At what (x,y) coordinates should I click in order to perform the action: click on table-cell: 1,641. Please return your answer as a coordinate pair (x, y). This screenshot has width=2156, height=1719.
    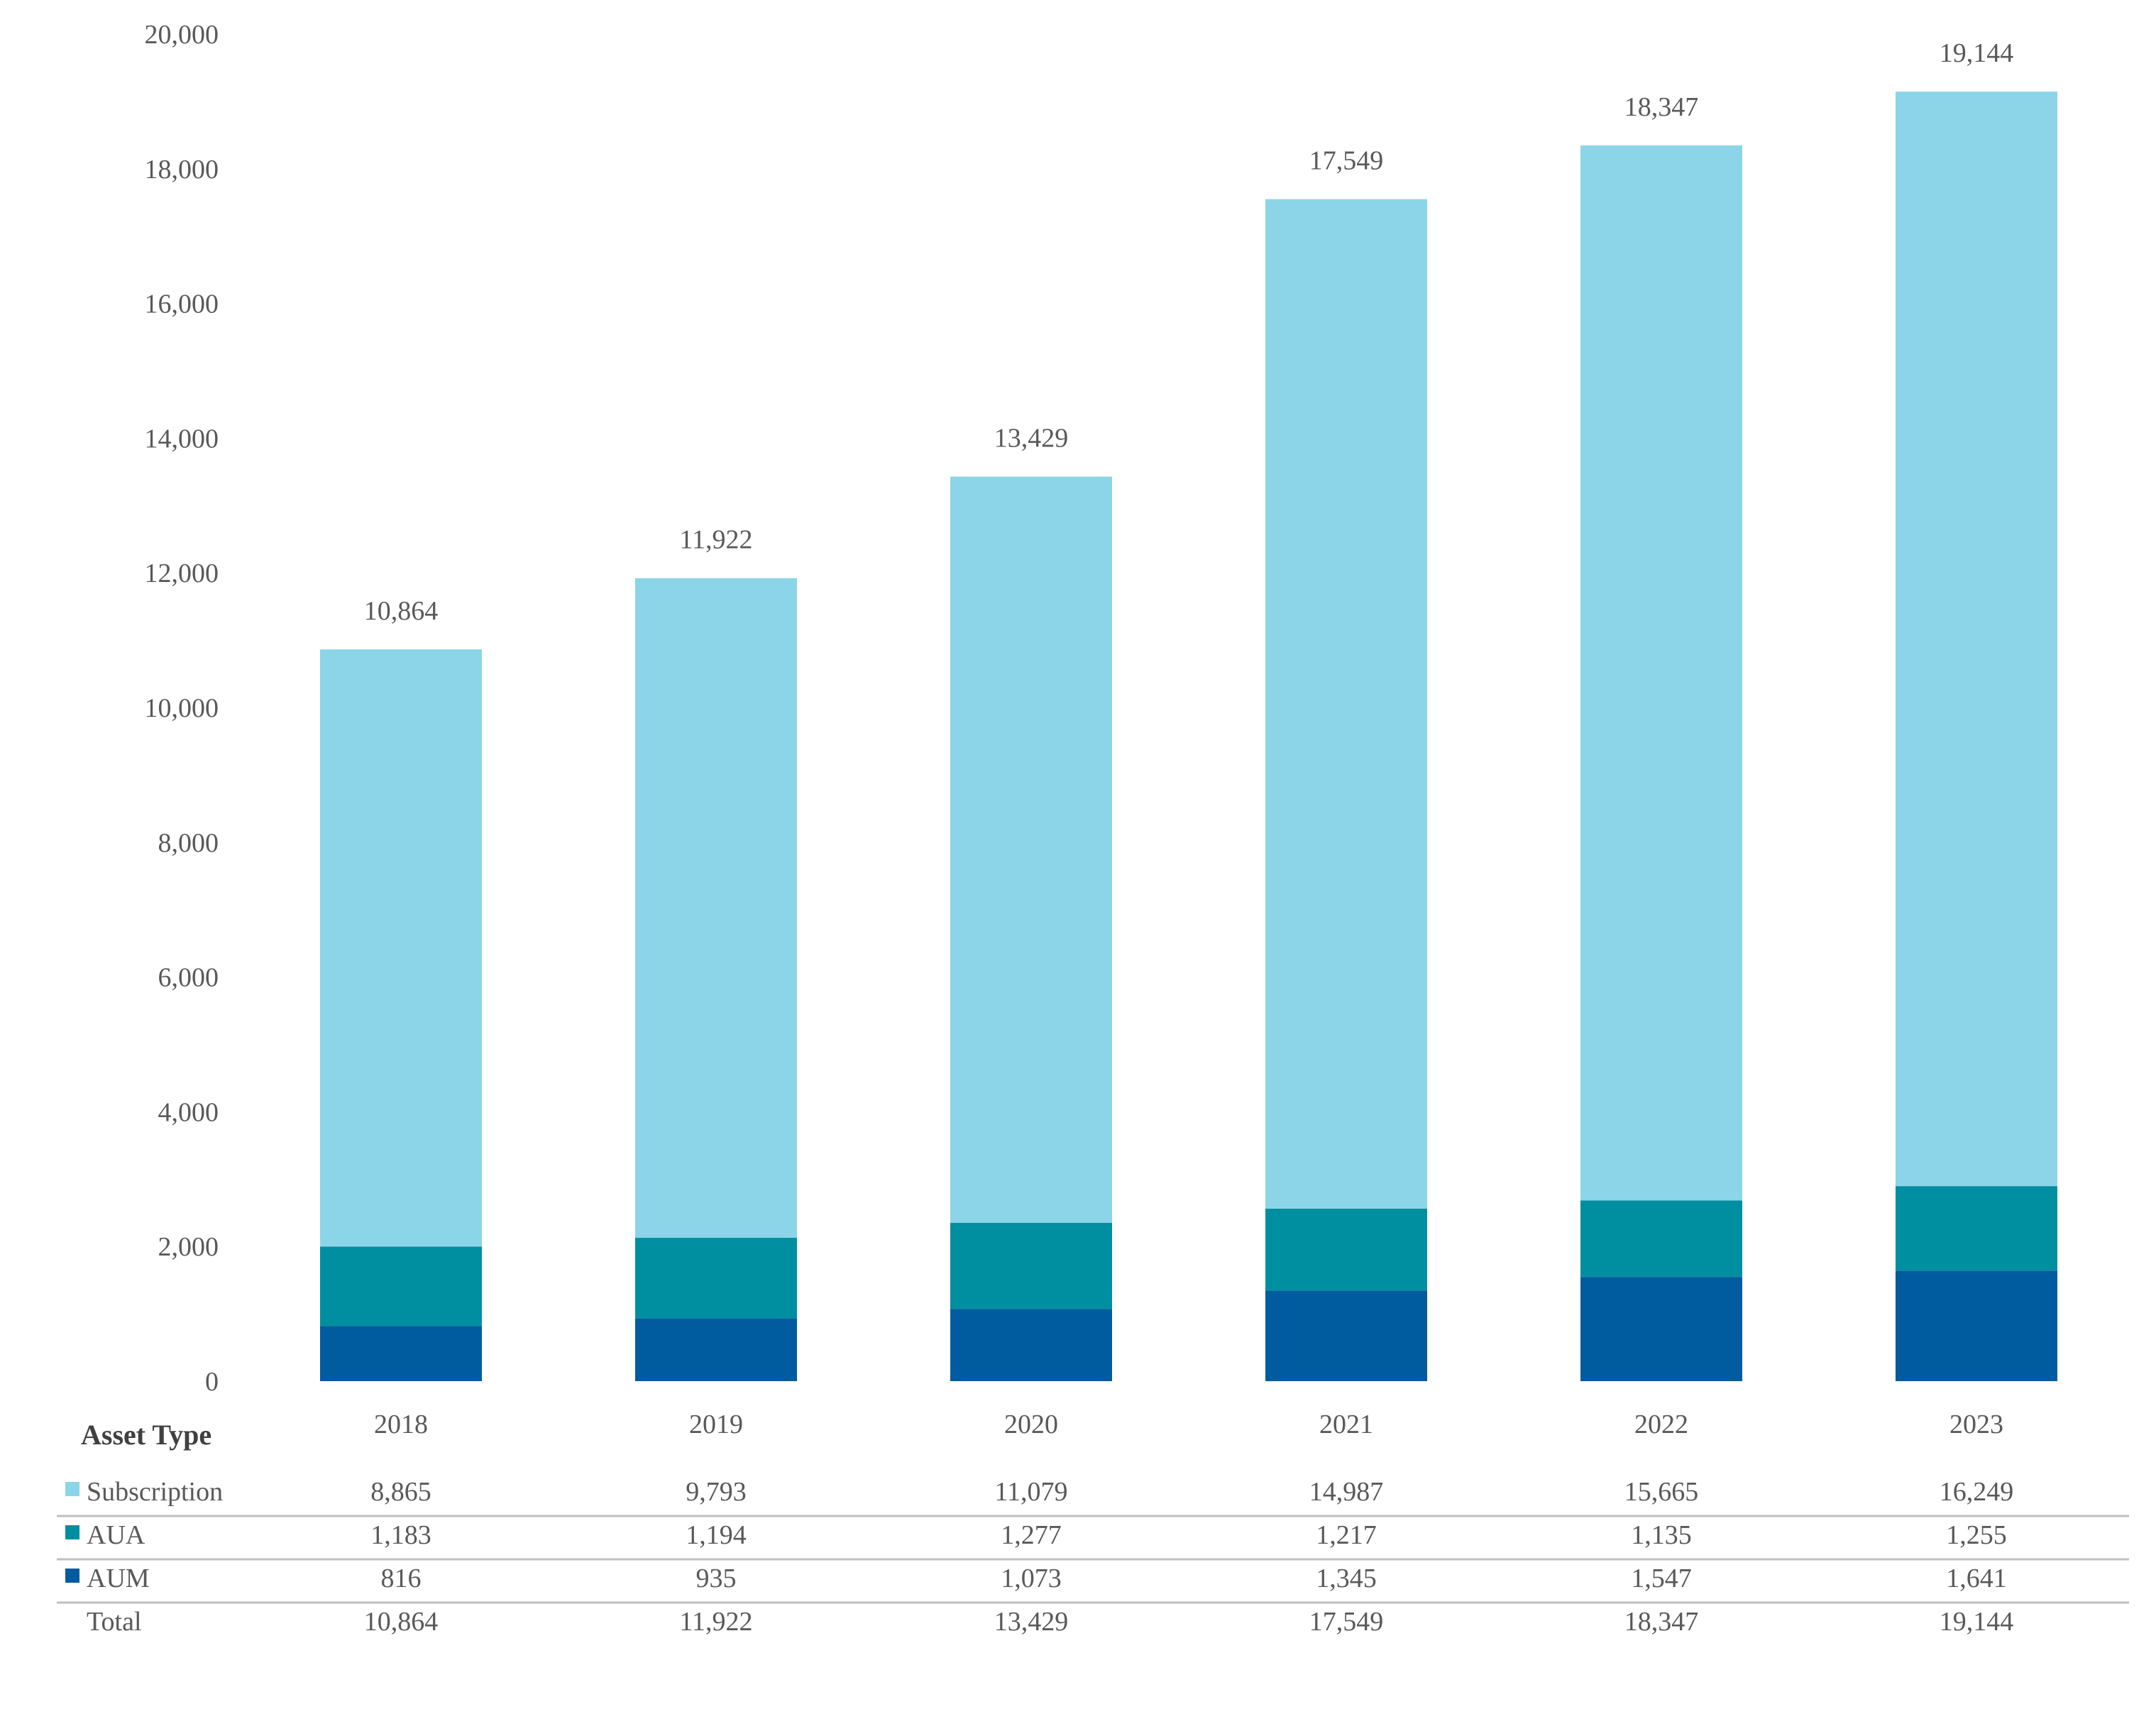
    Looking at the image, I should click on (1977, 1579).